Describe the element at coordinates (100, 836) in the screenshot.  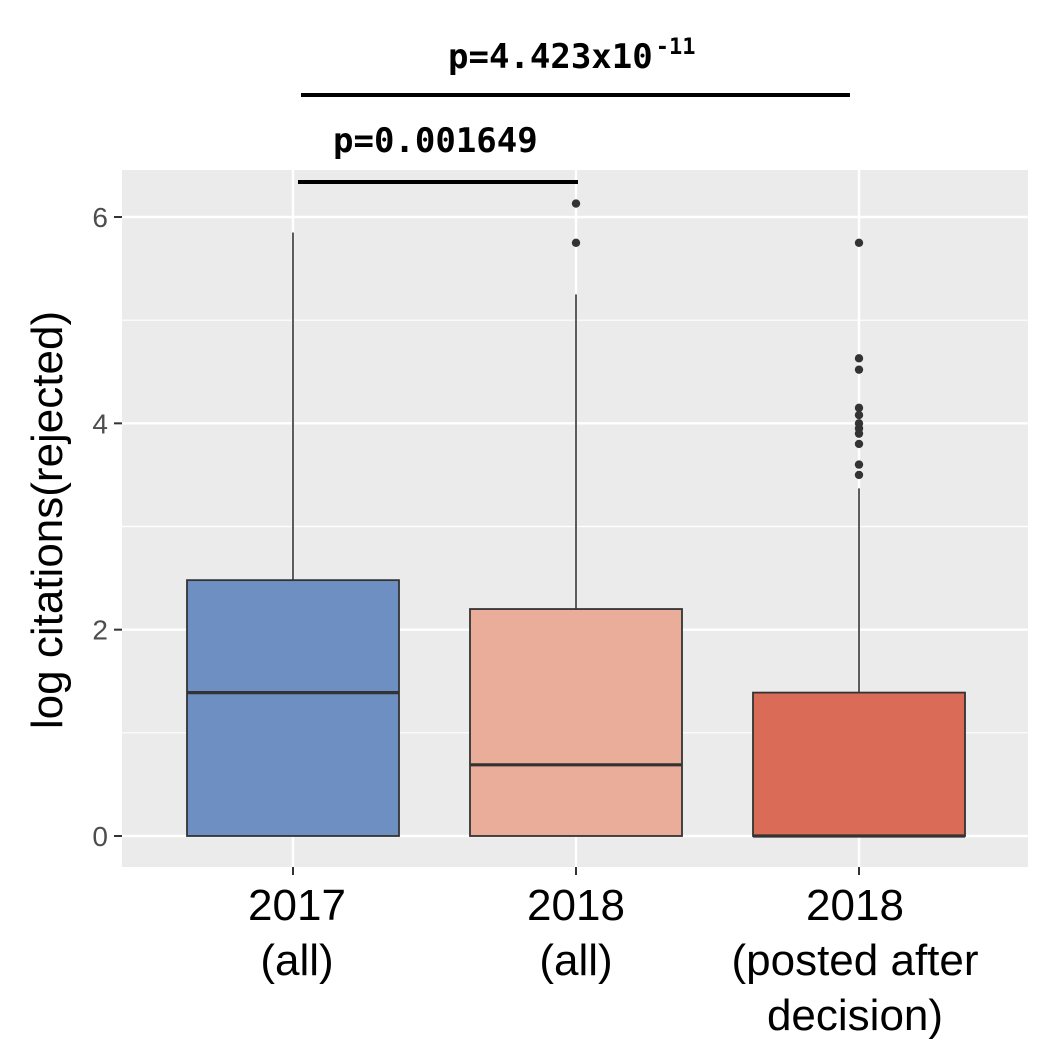
I see `y-tick-label: 0` at that location.